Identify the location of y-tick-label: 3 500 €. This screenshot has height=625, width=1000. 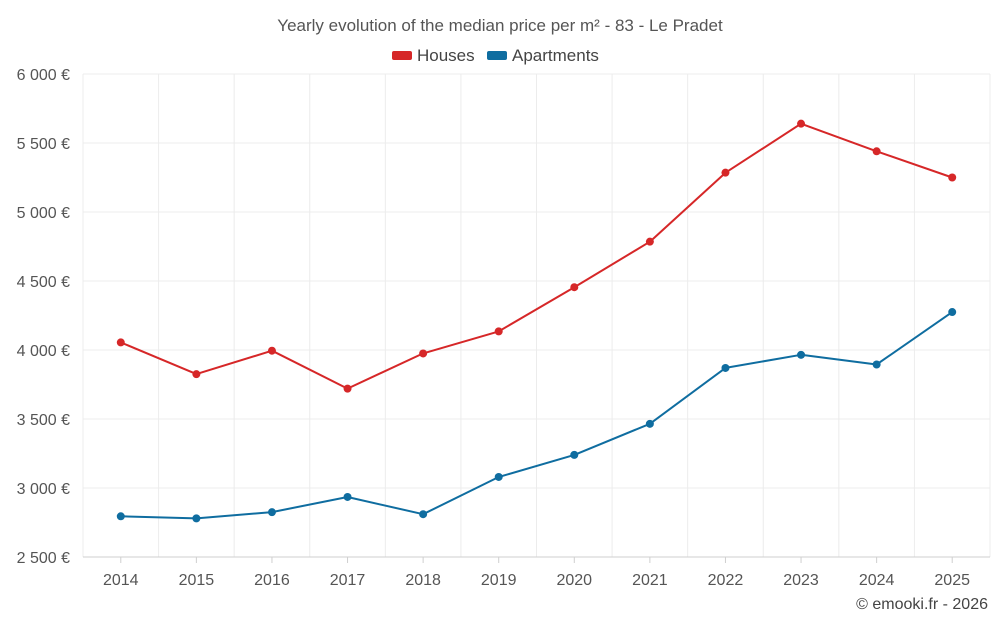
(43, 420).